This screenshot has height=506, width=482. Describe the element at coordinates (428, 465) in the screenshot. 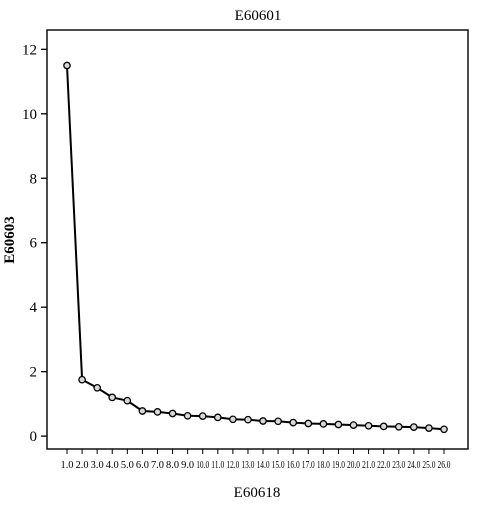

I see `x-tick-label: 25.0` at that location.